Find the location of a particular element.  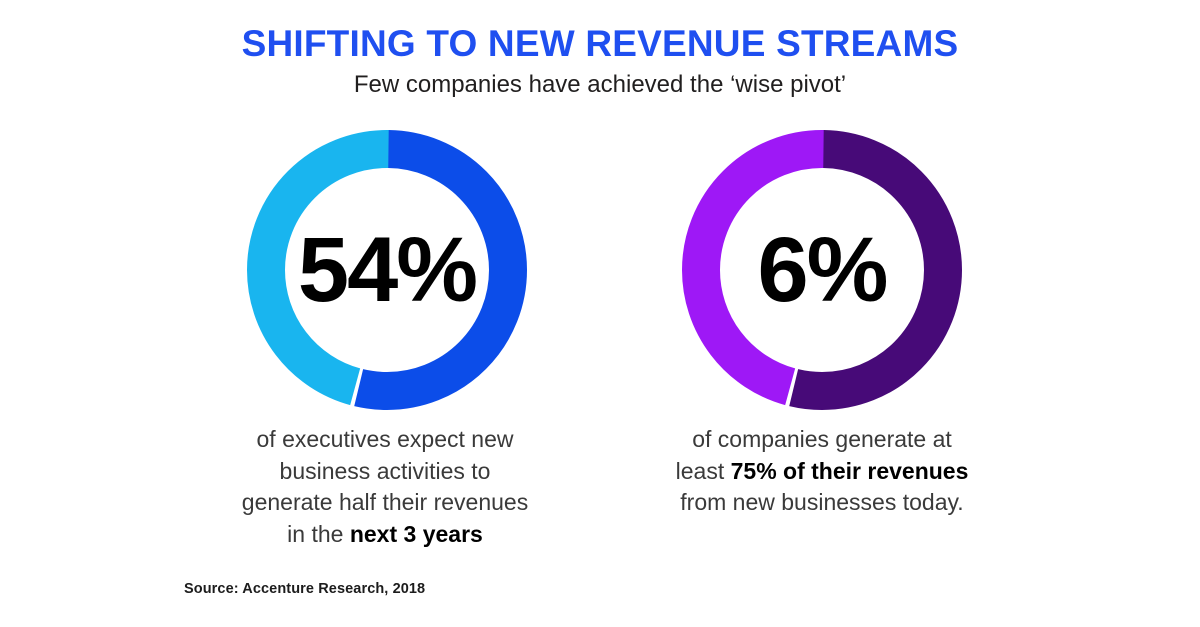

caption-line: least is located at coordinates (703, 470).